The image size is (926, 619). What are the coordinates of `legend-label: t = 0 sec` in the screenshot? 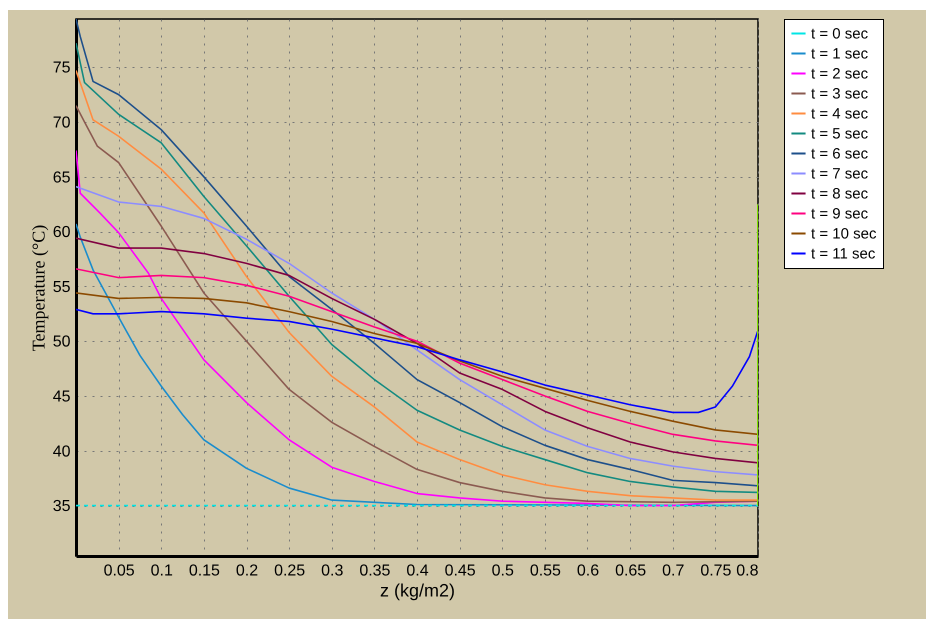 It's located at (840, 34).